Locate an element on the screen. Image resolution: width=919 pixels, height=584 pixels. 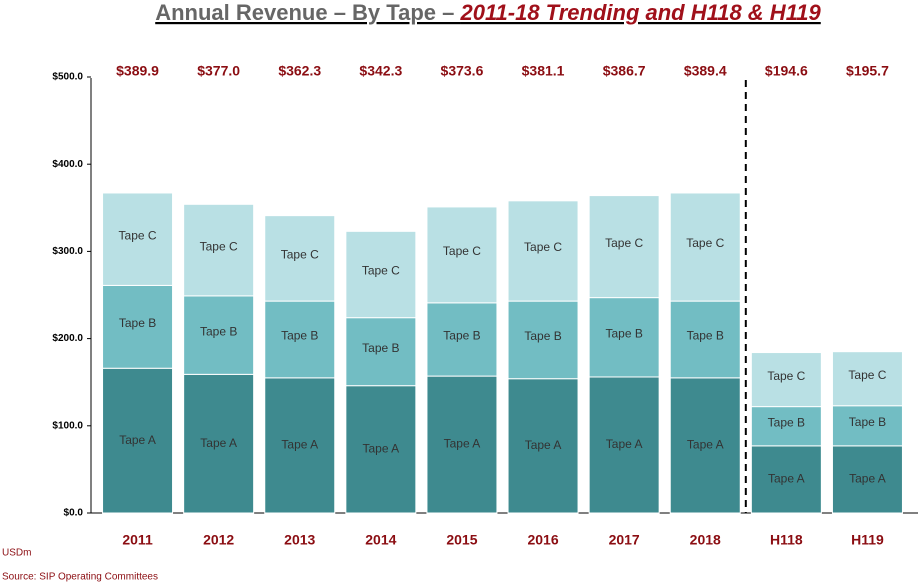
x-tick-label: H119 is located at coordinates (867, 540).